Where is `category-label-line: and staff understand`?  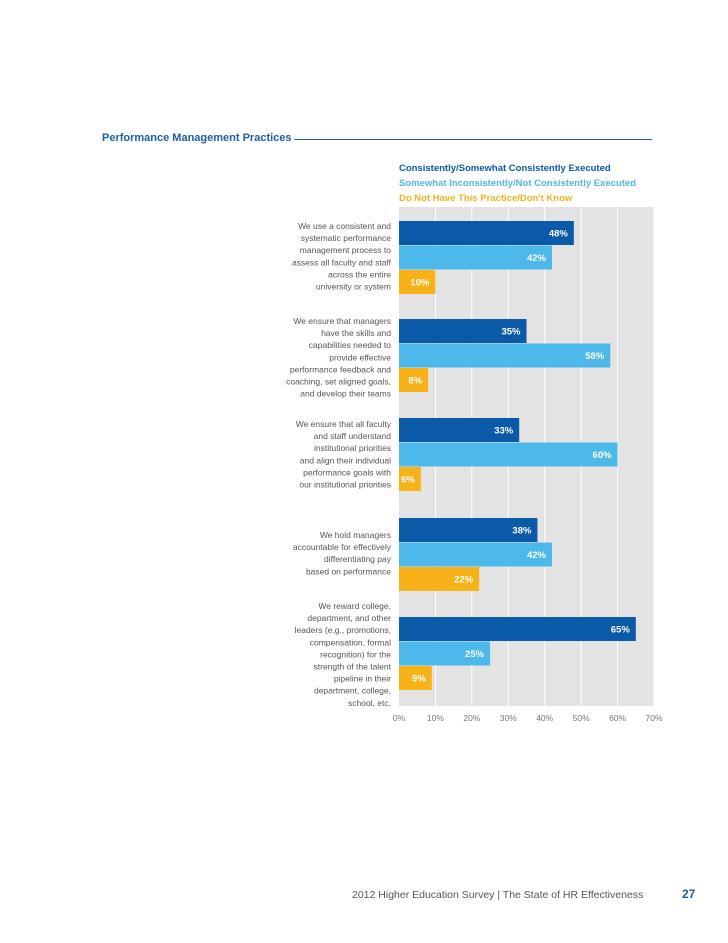 category-label-line: and staff understand is located at coordinates (353, 436).